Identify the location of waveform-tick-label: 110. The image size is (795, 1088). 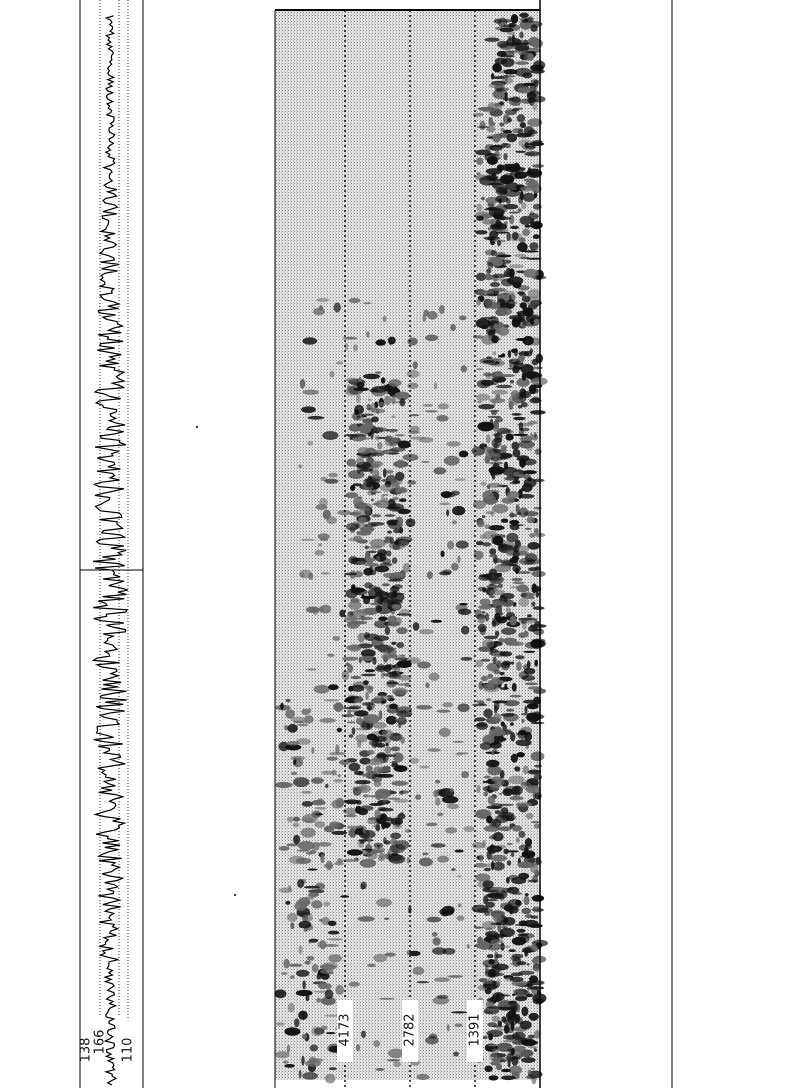
(128, 1050).